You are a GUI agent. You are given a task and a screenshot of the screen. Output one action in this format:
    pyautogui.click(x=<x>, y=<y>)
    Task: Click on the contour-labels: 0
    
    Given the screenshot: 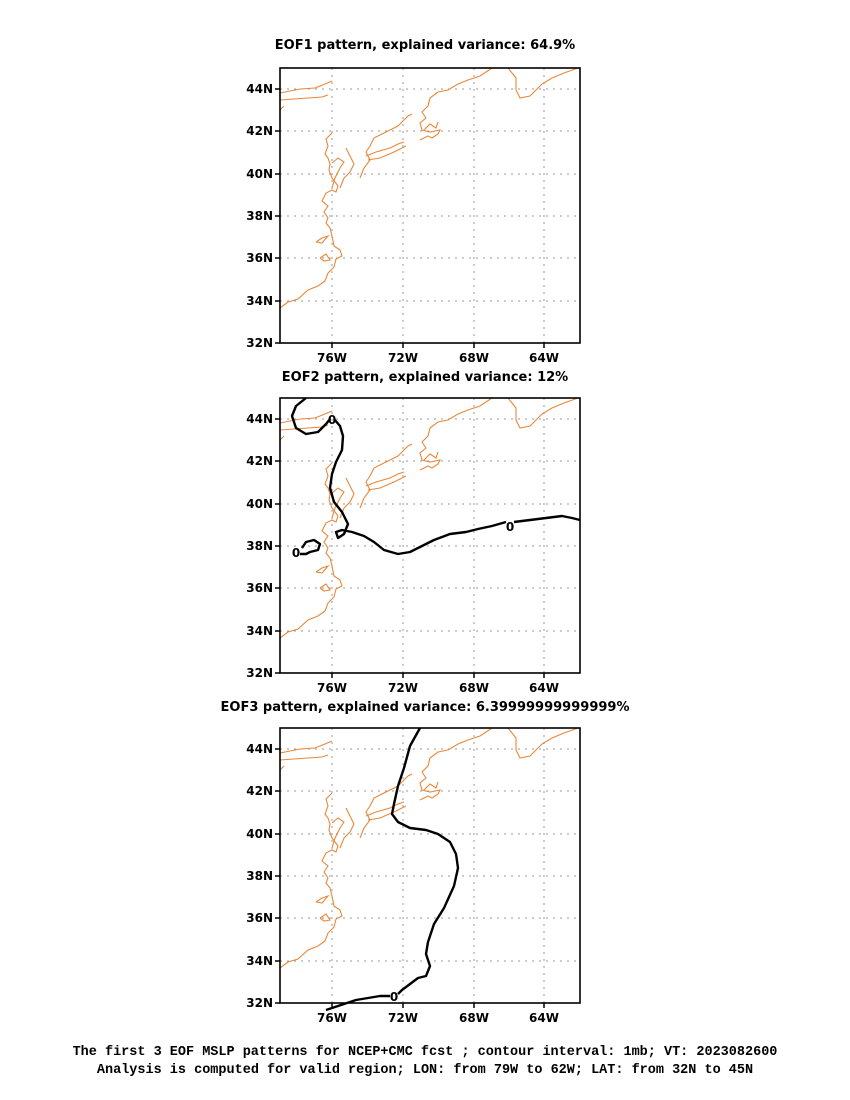 What is the action you would take?
    pyautogui.click(x=394, y=997)
    